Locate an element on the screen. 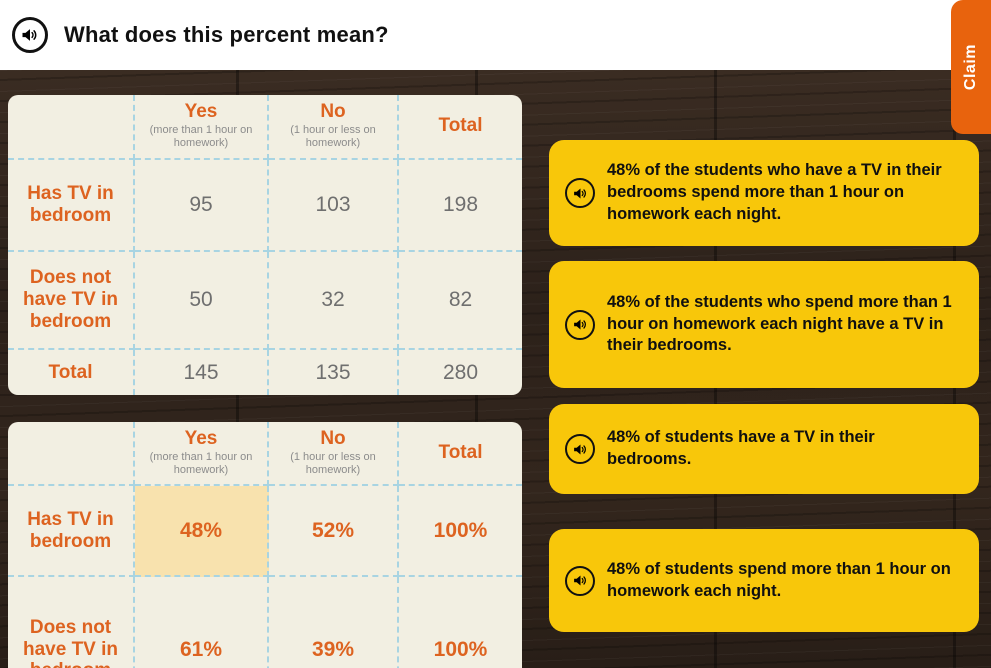  counts-corner-cell is located at coordinates (71, 127).